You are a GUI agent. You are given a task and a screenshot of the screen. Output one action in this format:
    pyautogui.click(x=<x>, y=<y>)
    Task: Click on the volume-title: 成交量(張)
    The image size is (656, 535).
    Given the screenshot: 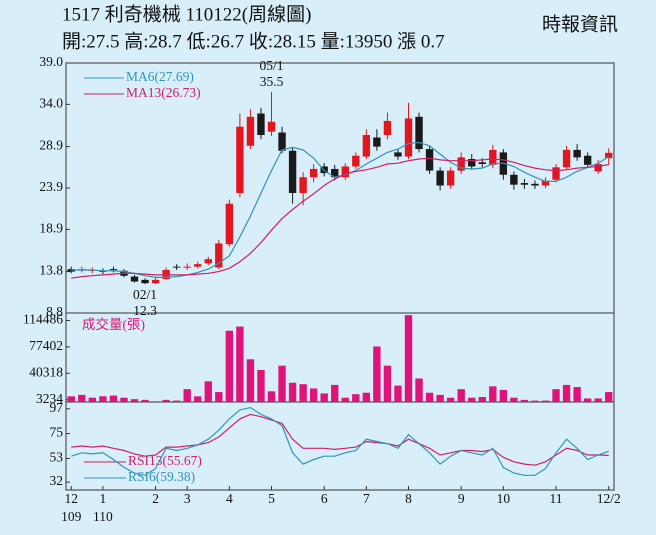 What is the action you would take?
    pyautogui.click(x=113, y=324)
    